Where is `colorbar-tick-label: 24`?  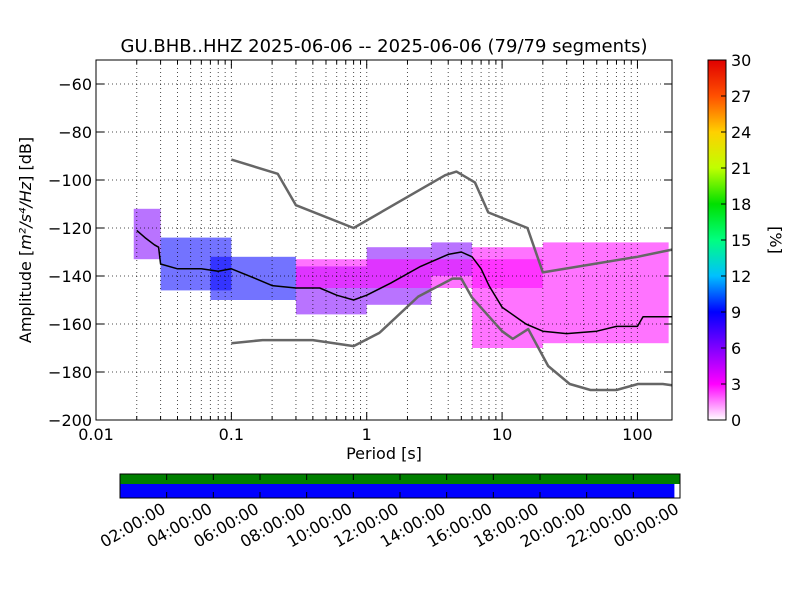
colorbar-tick-label: 24 is located at coordinates (741, 132).